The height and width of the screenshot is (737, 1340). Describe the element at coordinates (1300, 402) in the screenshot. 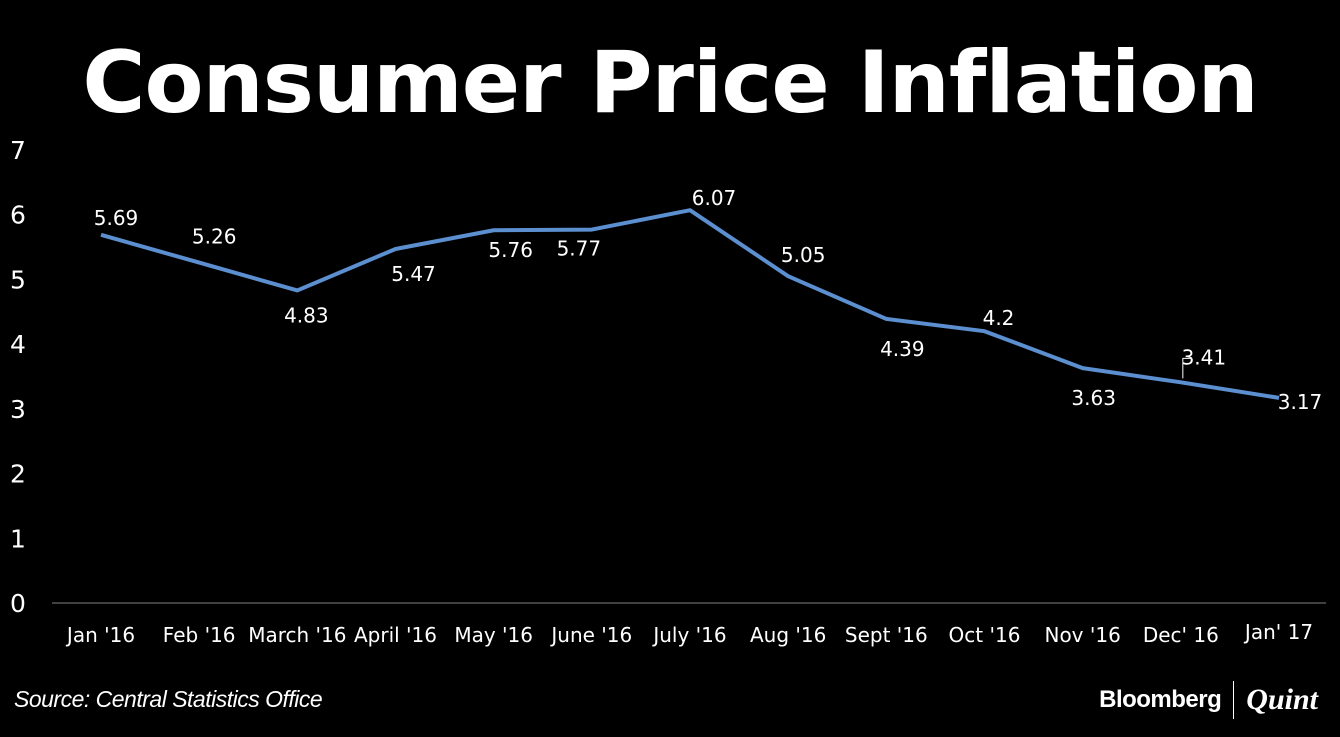

I see `data-label: 3.17` at that location.